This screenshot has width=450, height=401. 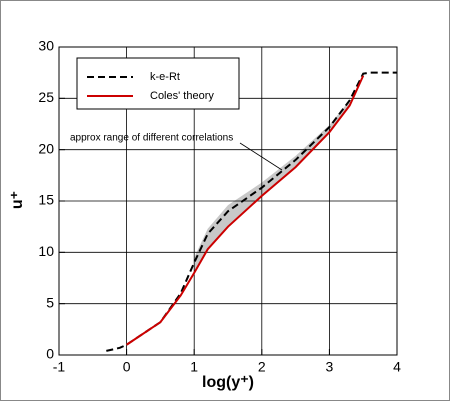 What do you see at coordinates (151, 138) in the screenshot?
I see `annotation: approx range of different correlations` at bounding box center [151, 138].